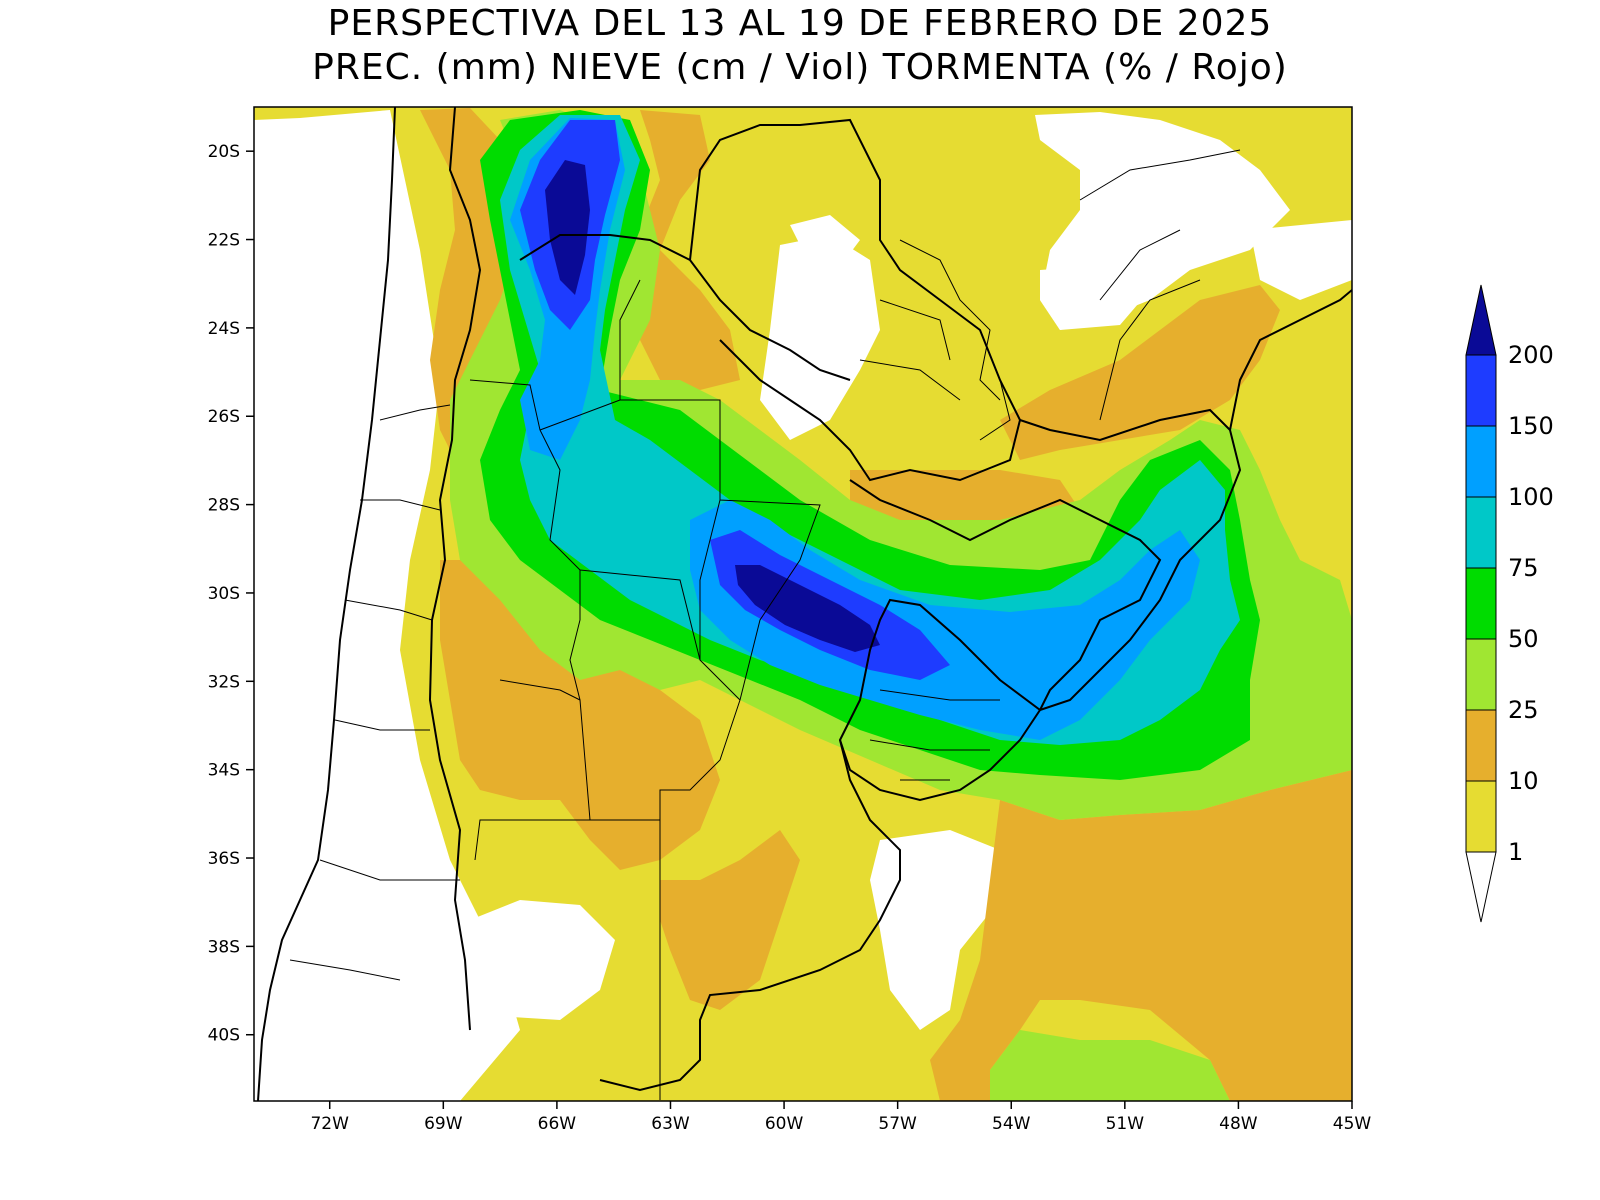 This screenshot has width=1600, height=1200. Describe the element at coordinates (443, 1124) in the screenshot. I see `lon-tick-label: 69W` at that location.